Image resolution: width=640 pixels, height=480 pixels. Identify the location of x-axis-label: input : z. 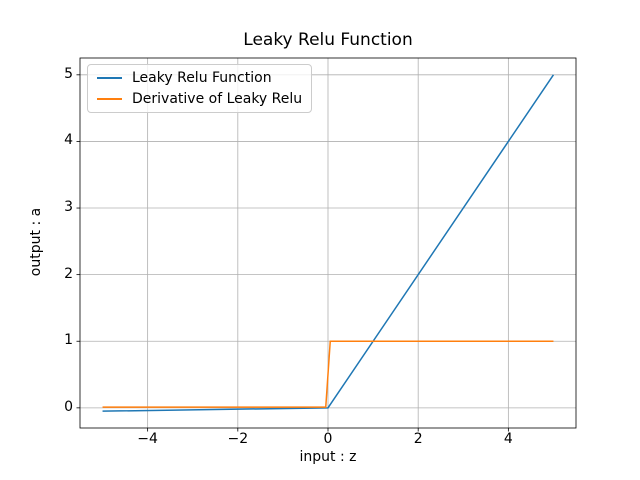
(328, 457).